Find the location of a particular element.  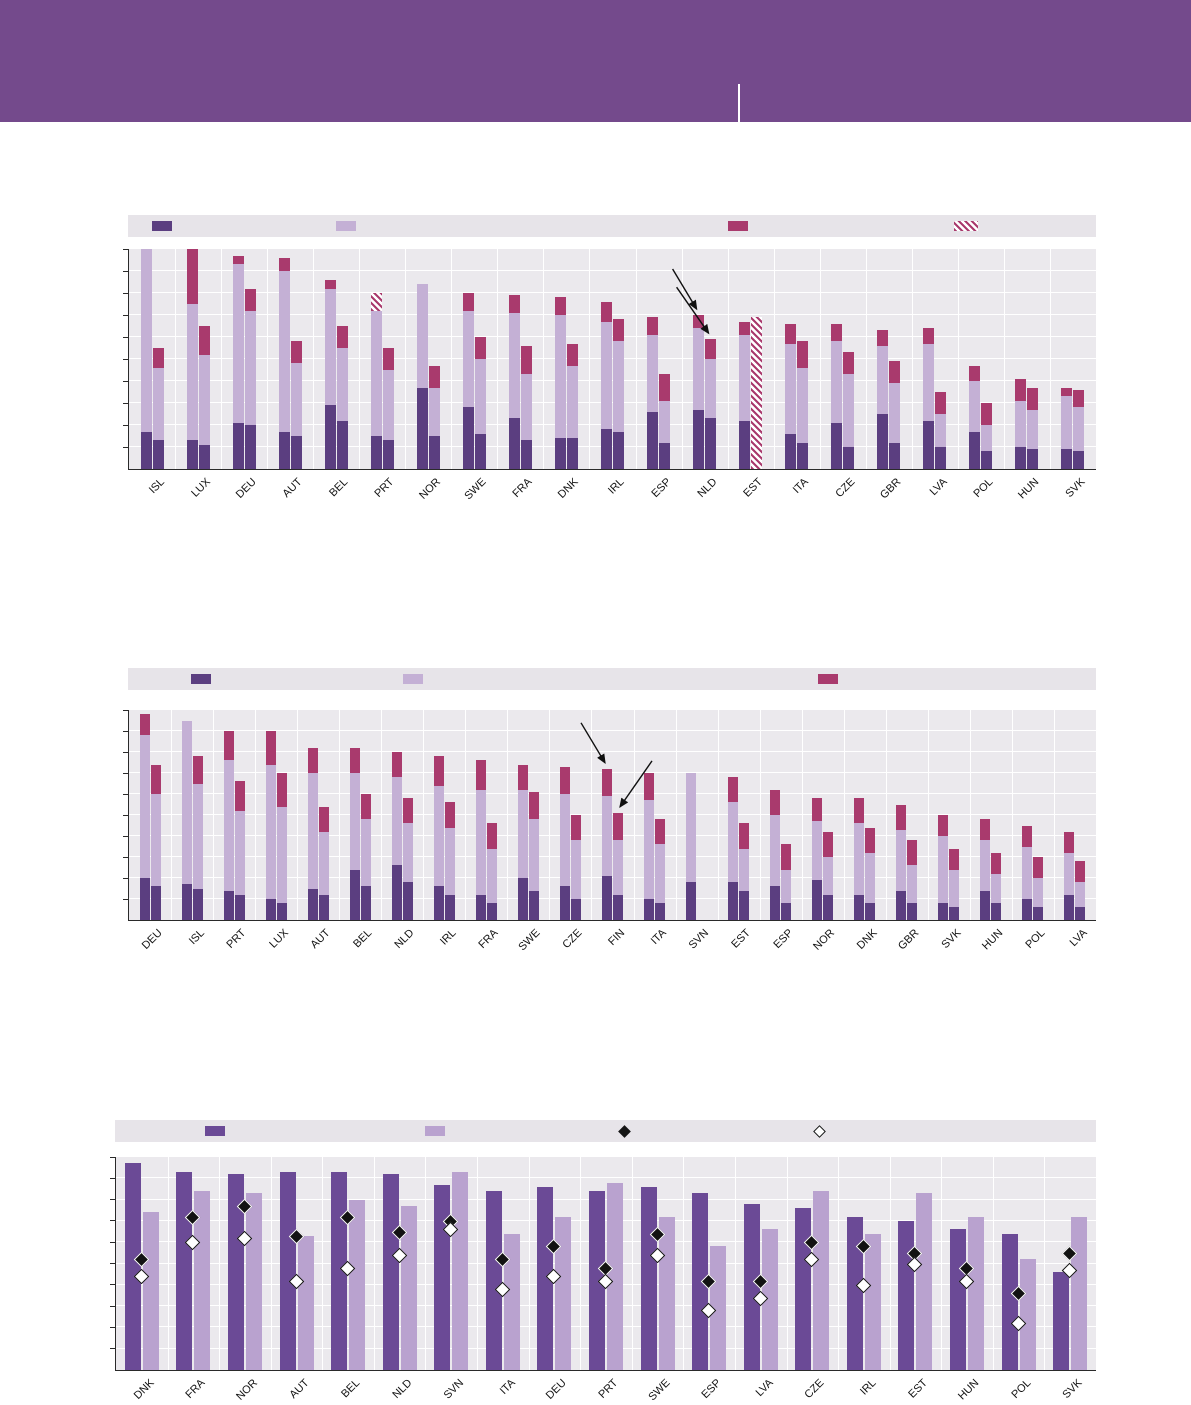

x-axis-label: SVN is located at coordinates (699, 939).